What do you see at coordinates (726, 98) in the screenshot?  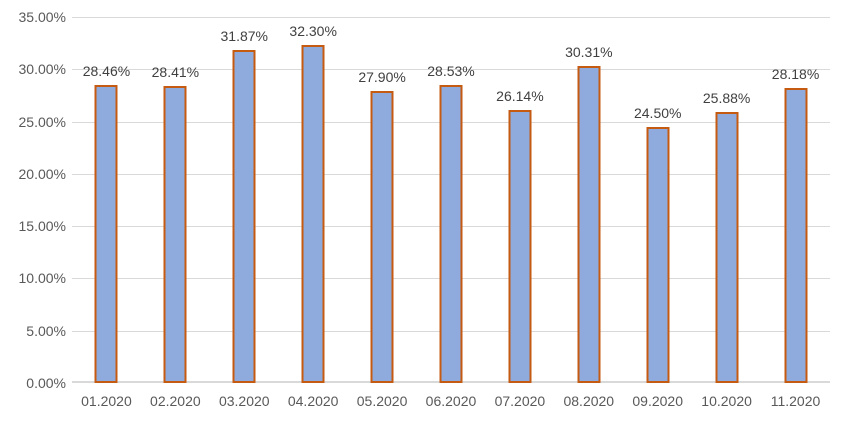 I see `data-label: 25.88%` at bounding box center [726, 98].